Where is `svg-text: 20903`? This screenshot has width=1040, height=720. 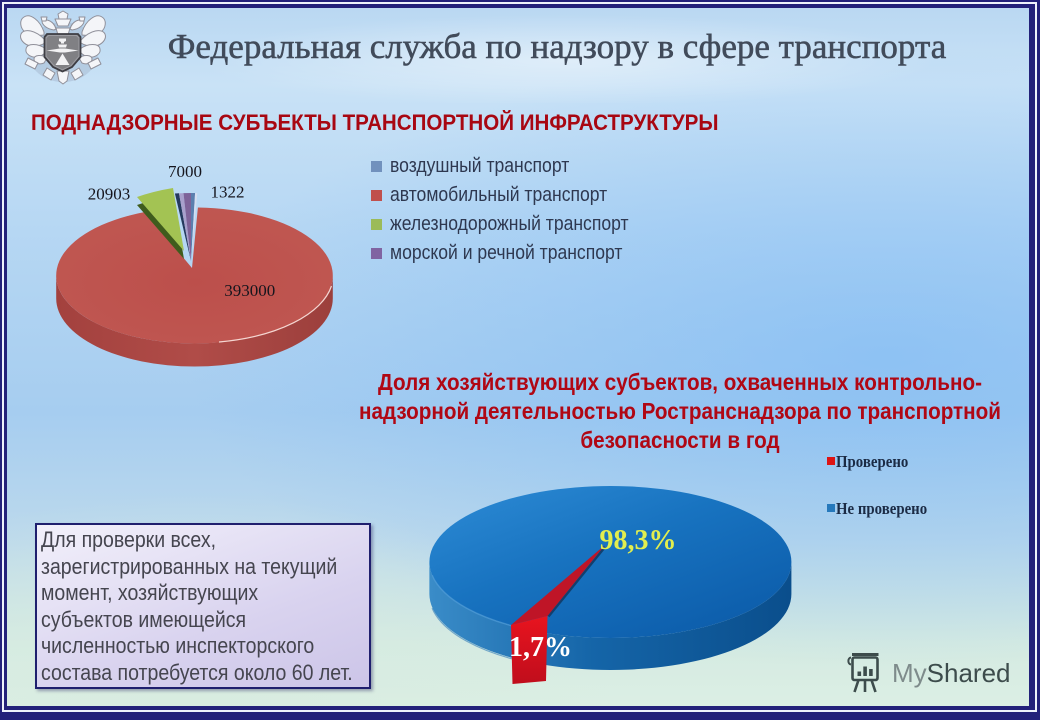 svg-text: 20903 is located at coordinates (109, 194).